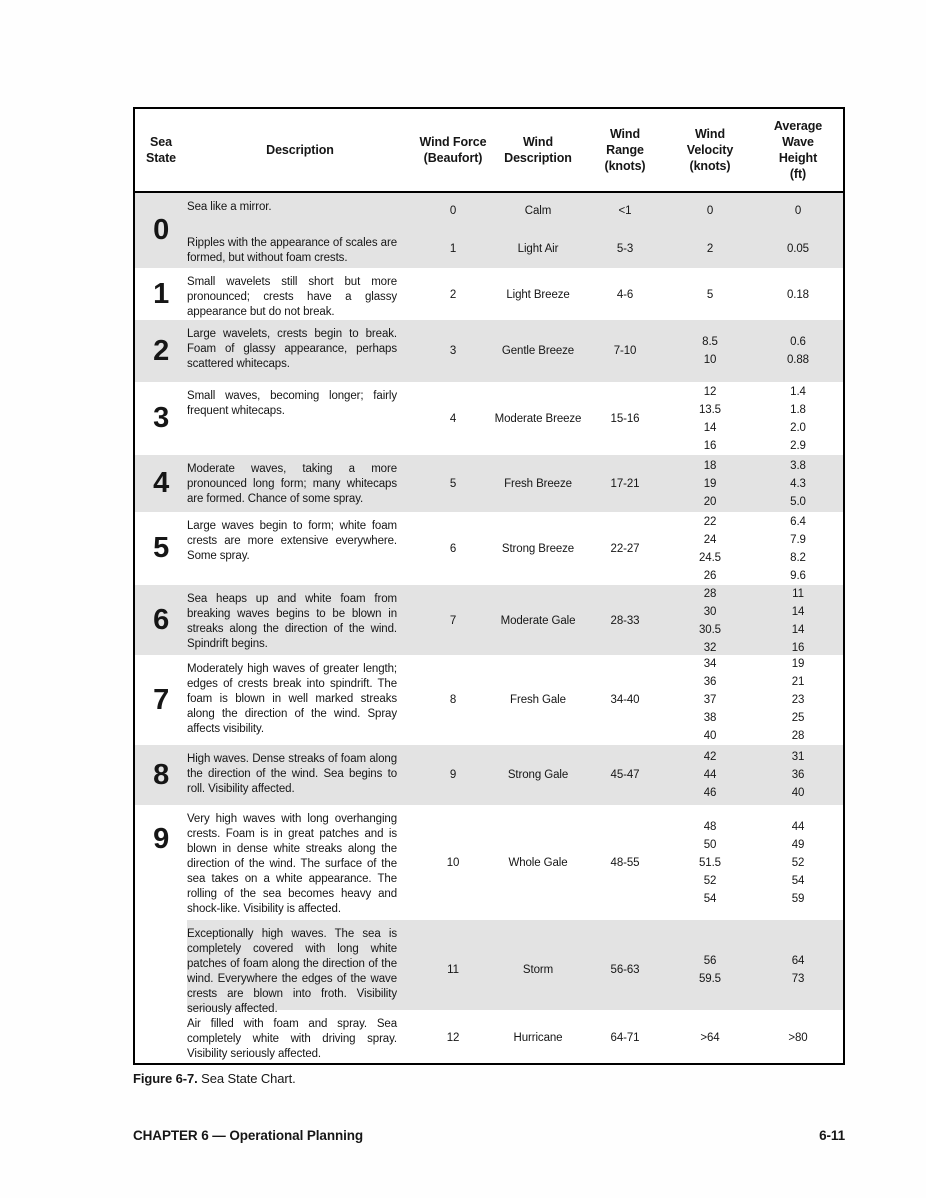 This screenshot has width=926, height=1198. I want to click on column-header-wind-description: Wind Description, so click(538, 150).